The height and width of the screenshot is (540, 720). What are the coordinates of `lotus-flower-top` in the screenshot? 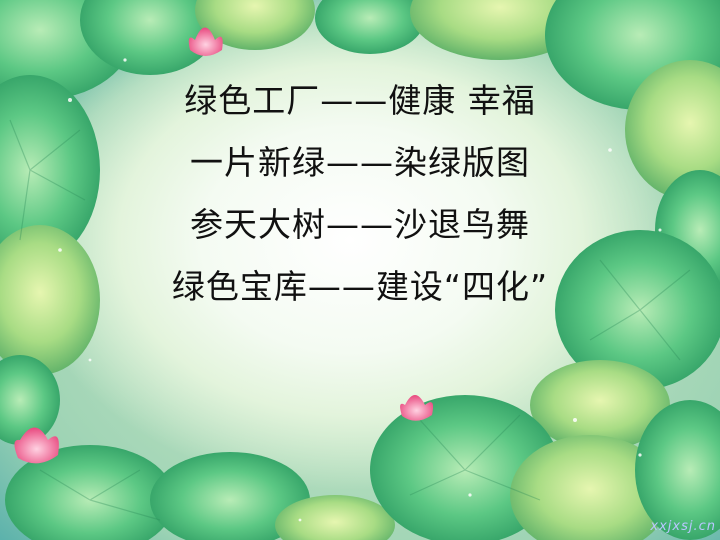 It's located at (205, 41).